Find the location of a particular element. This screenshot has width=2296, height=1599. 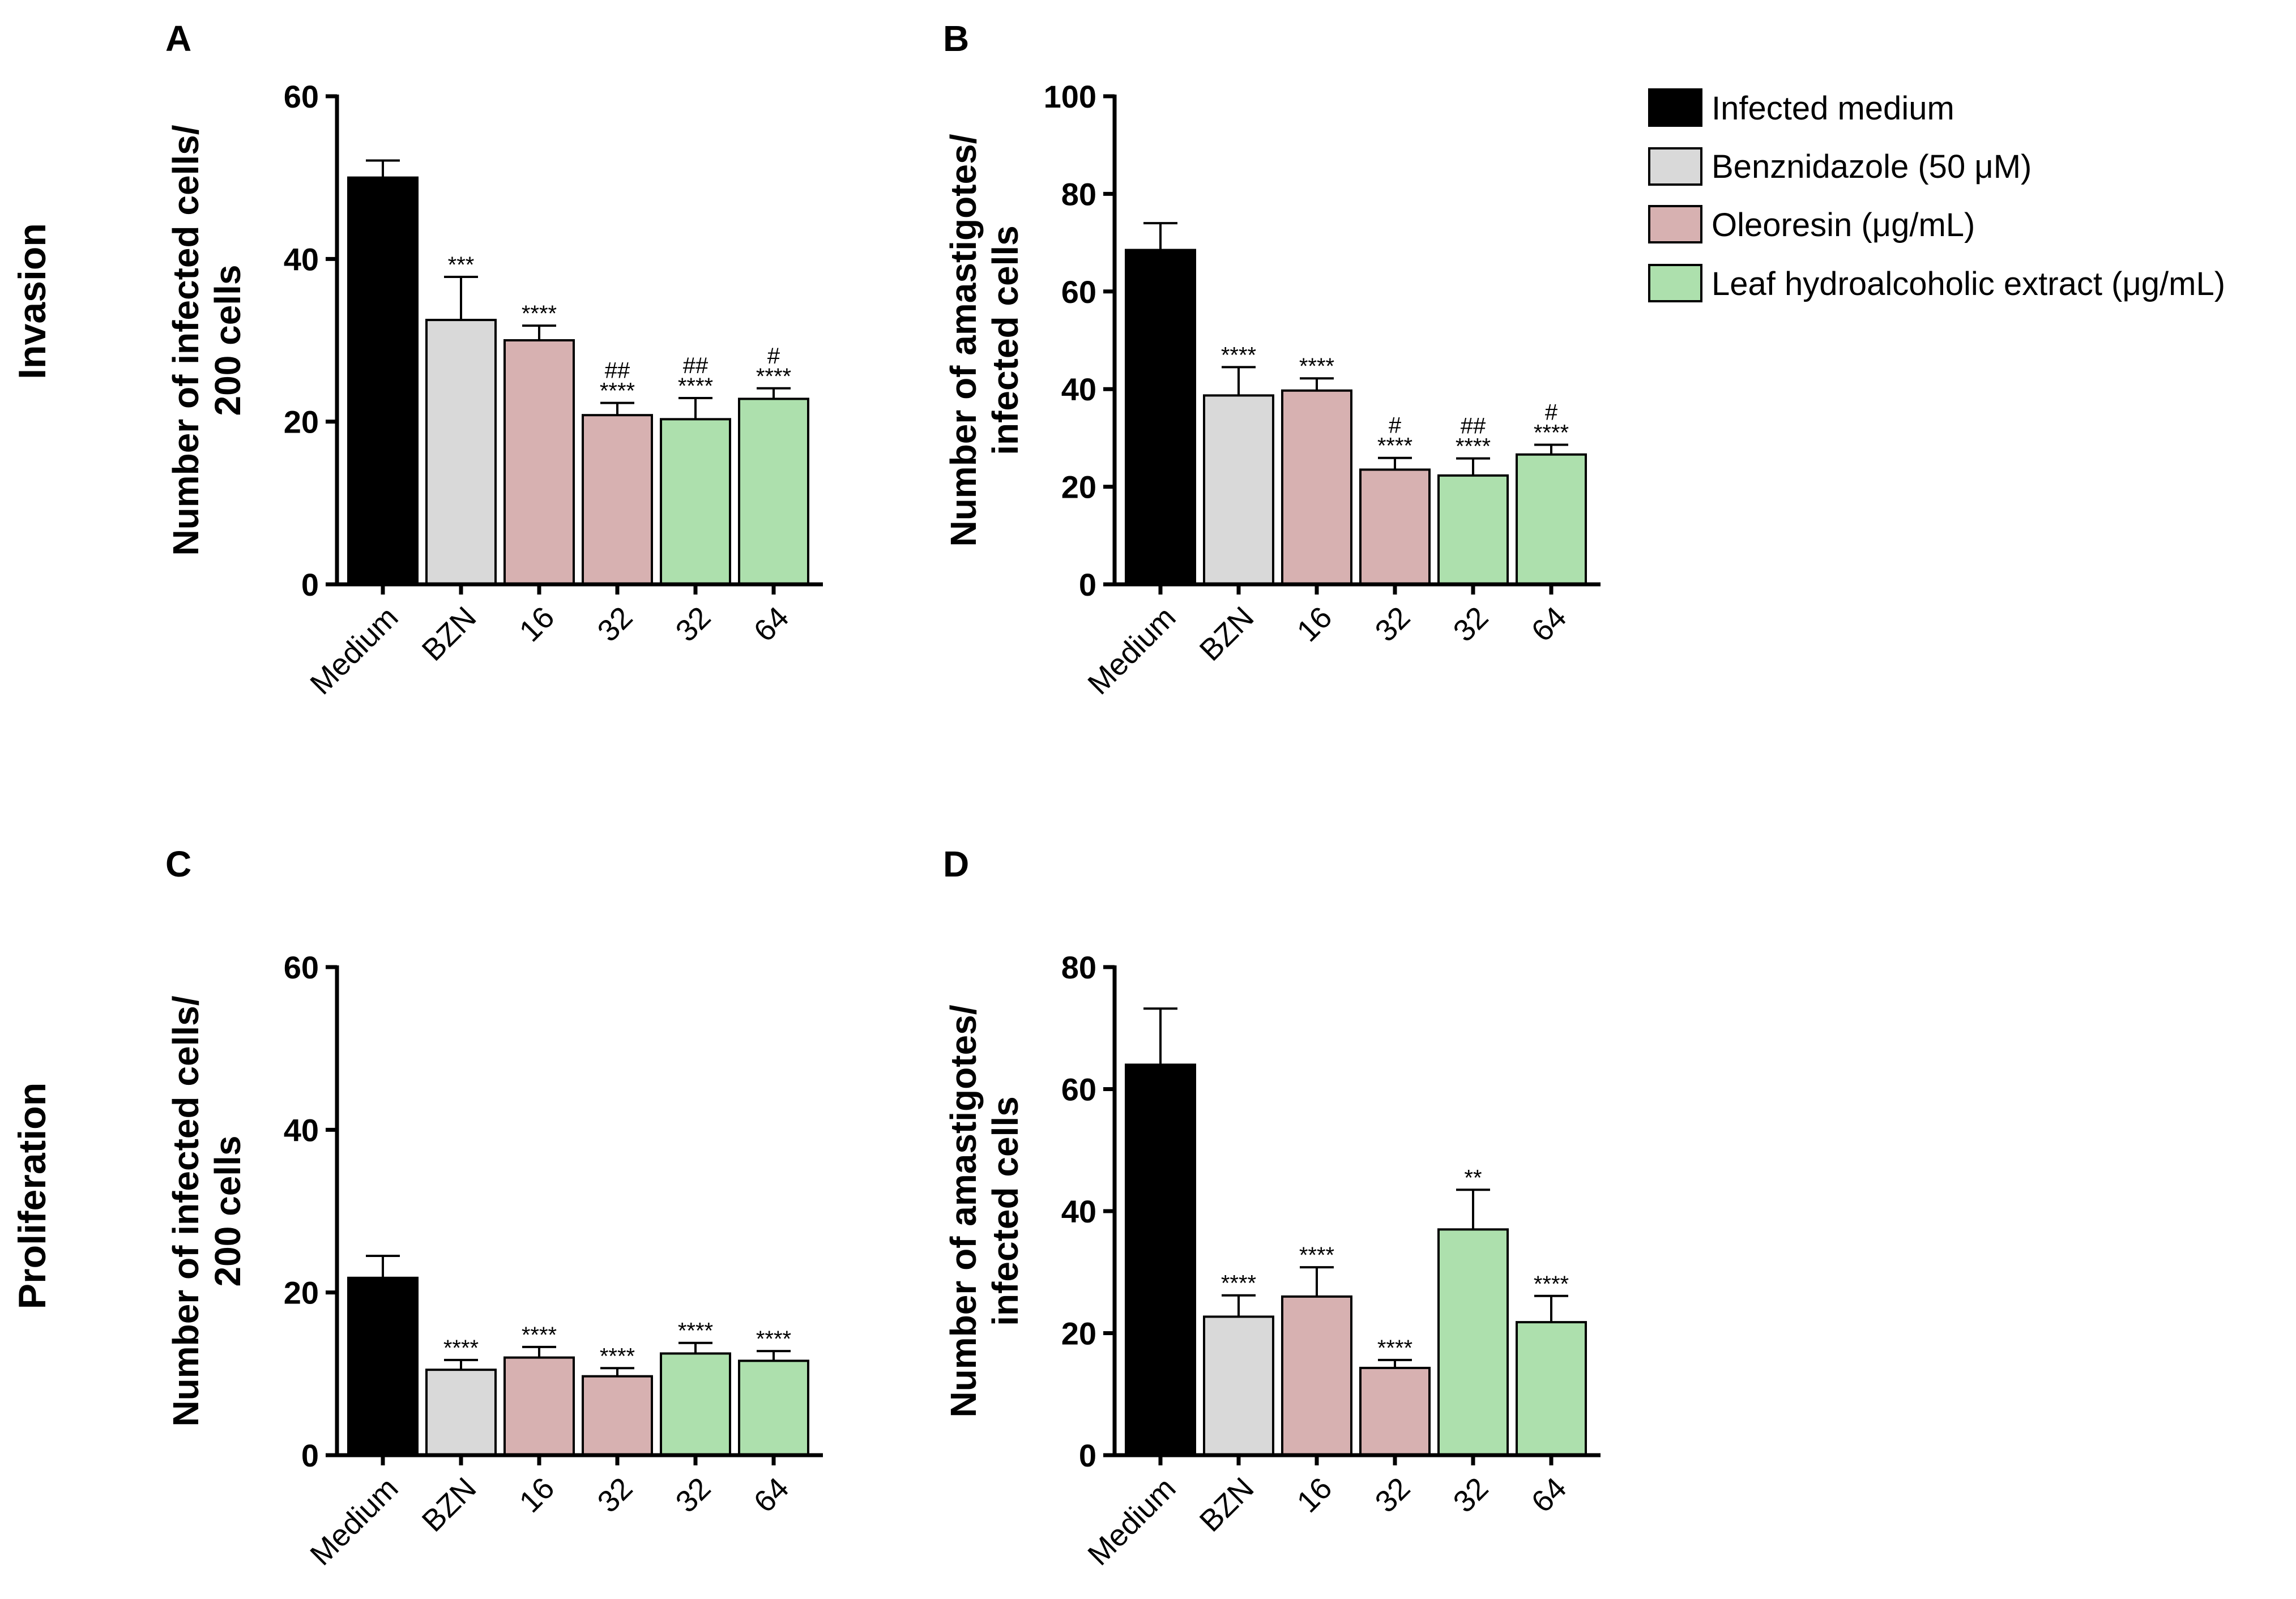

legend-label-leaf-extract: Leaf hydroalcoholic extract (μg/mL) is located at coordinates (1968, 284).